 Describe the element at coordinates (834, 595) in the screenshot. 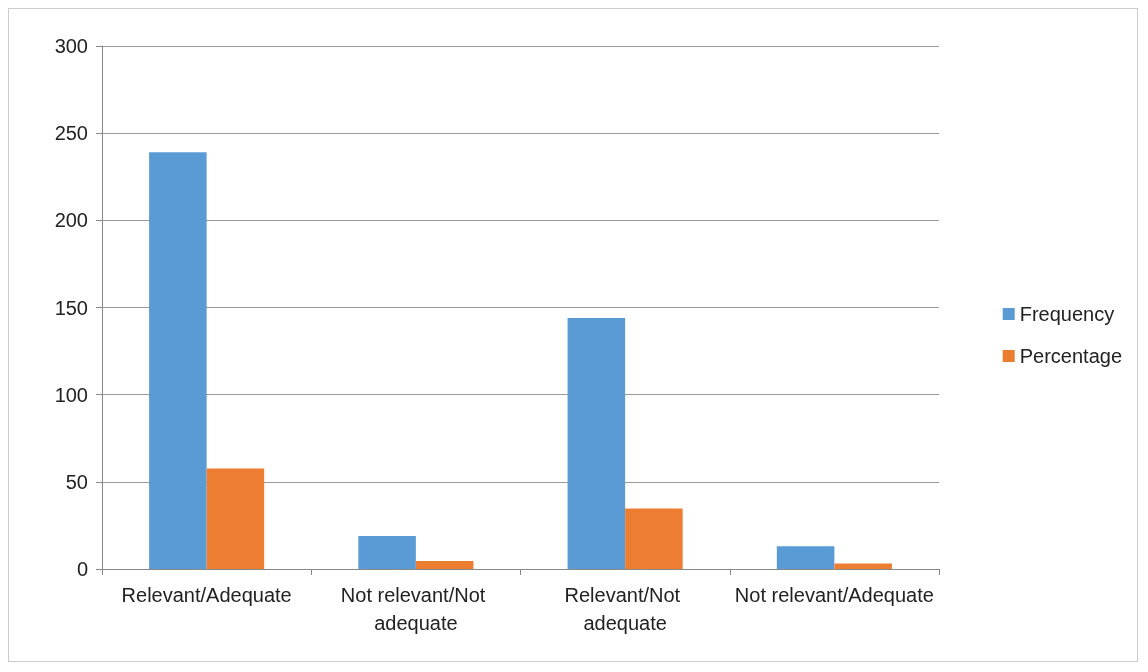

I see `x-tick-label: Not relevant/Adequate` at that location.